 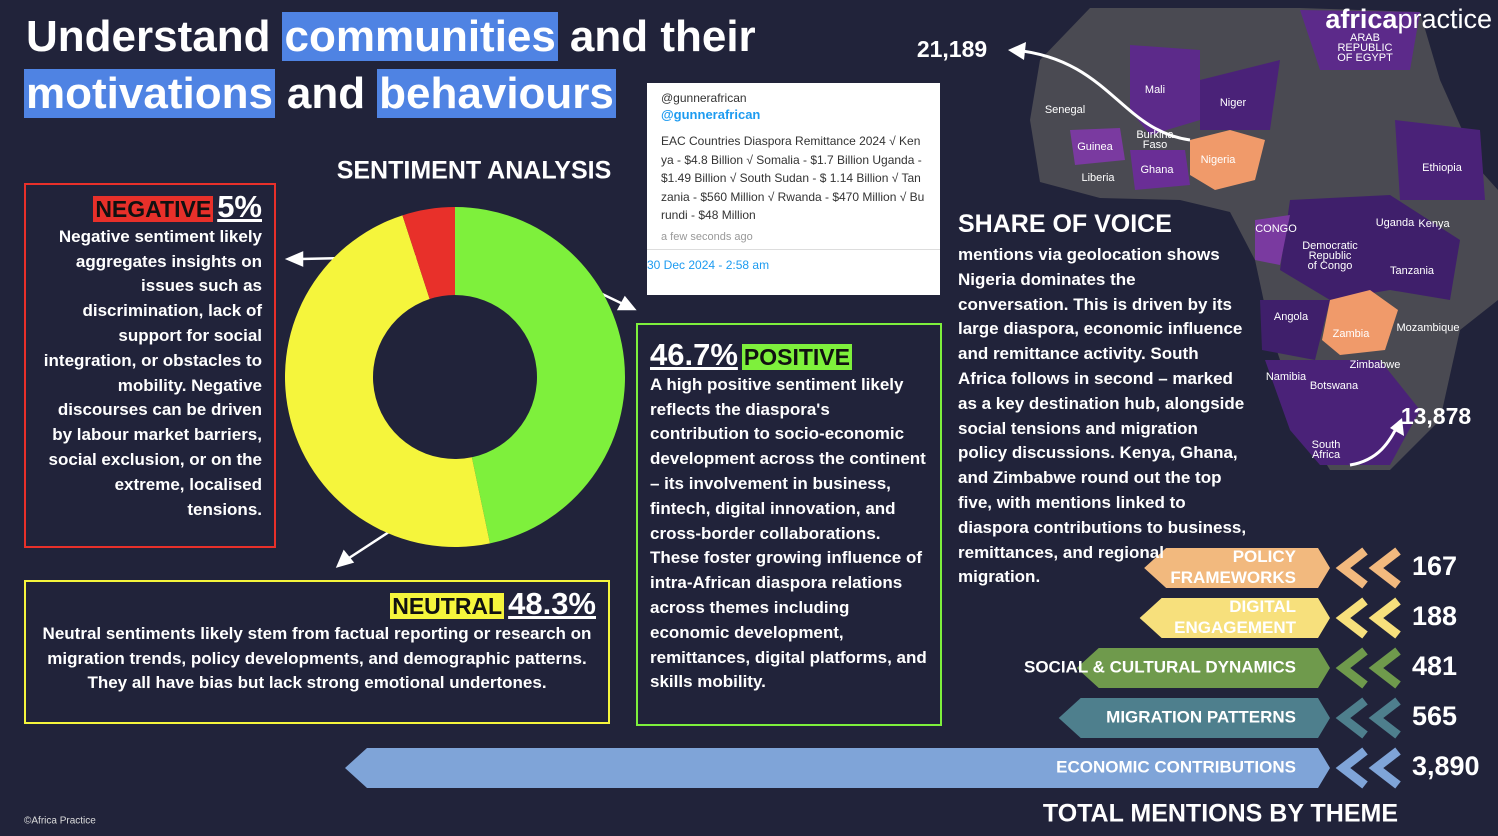 What do you see at coordinates (552, 603) in the screenshot?
I see `sentiment-value: 48.3%` at bounding box center [552, 603].